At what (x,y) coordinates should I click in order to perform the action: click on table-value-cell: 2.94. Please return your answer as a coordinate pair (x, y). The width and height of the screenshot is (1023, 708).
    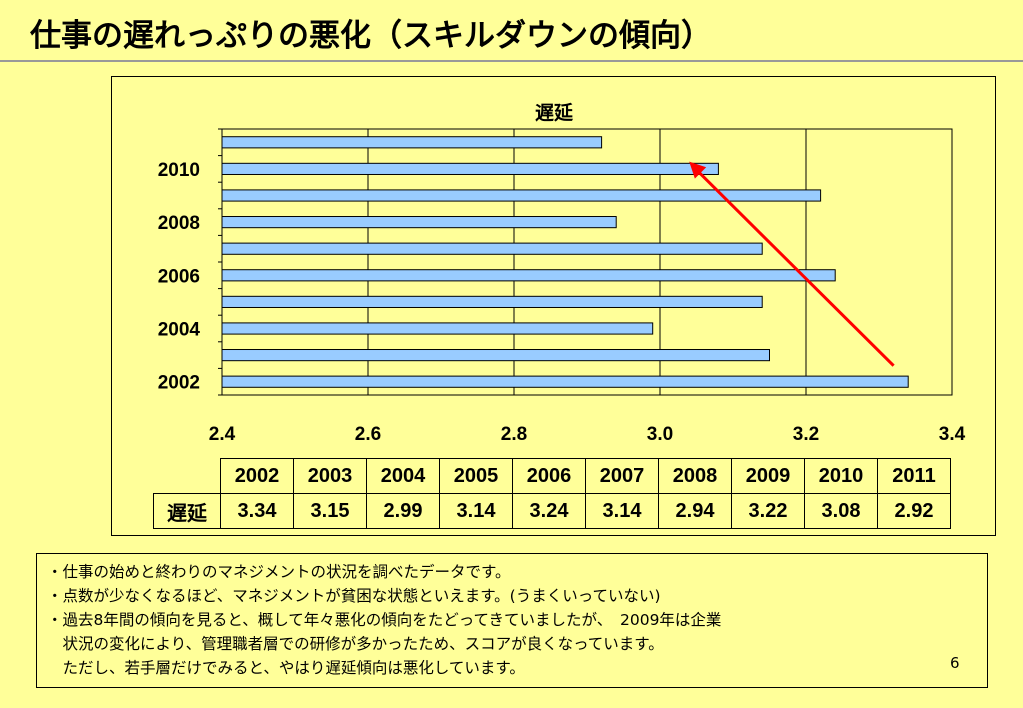
    Looking at the image, I should click on (695, 511).